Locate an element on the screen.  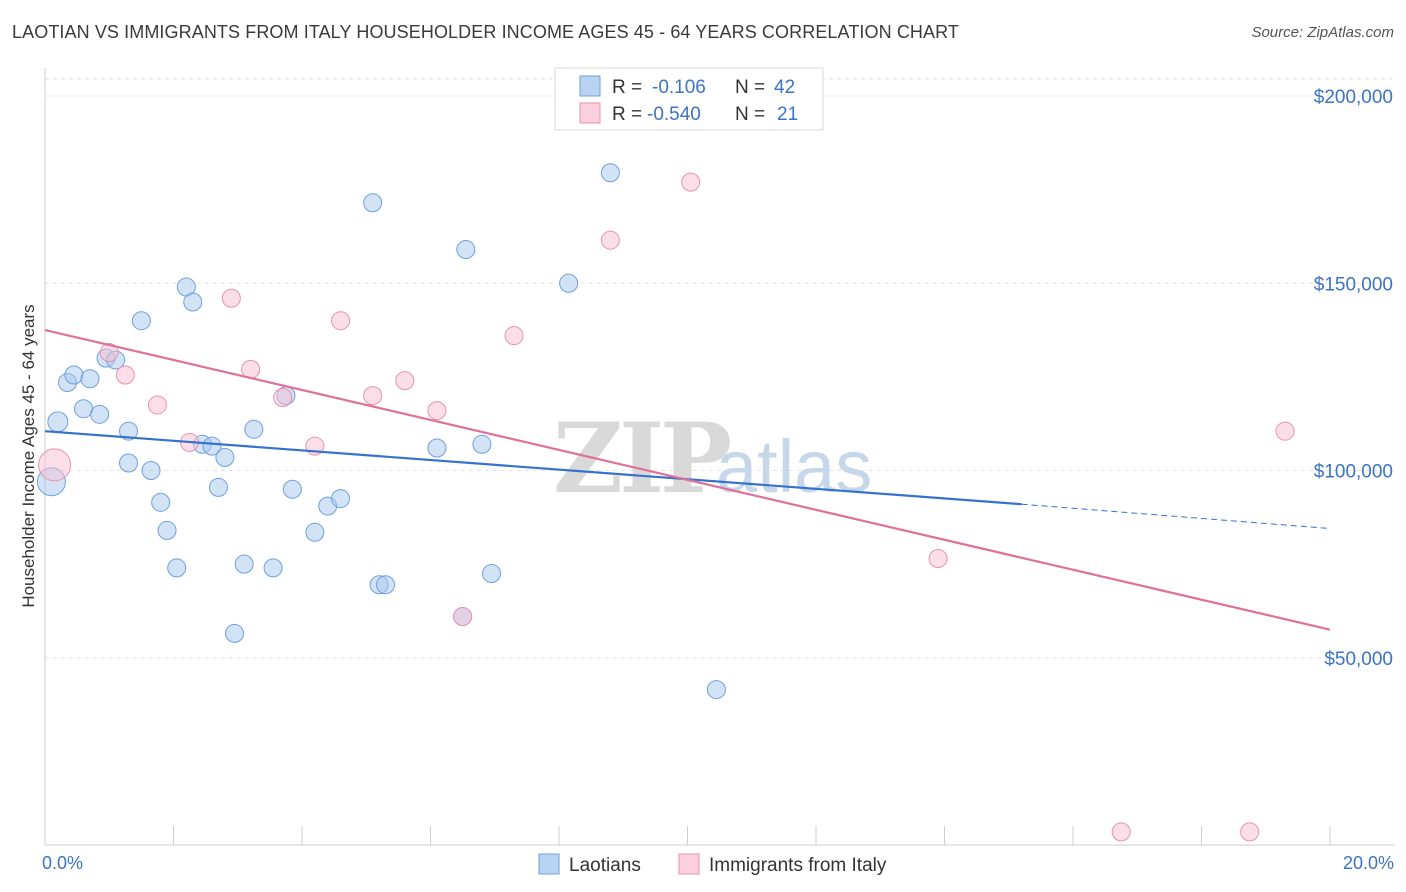
source-label: Source: ZipAtlas.com is located at coordinates (1322, 32).